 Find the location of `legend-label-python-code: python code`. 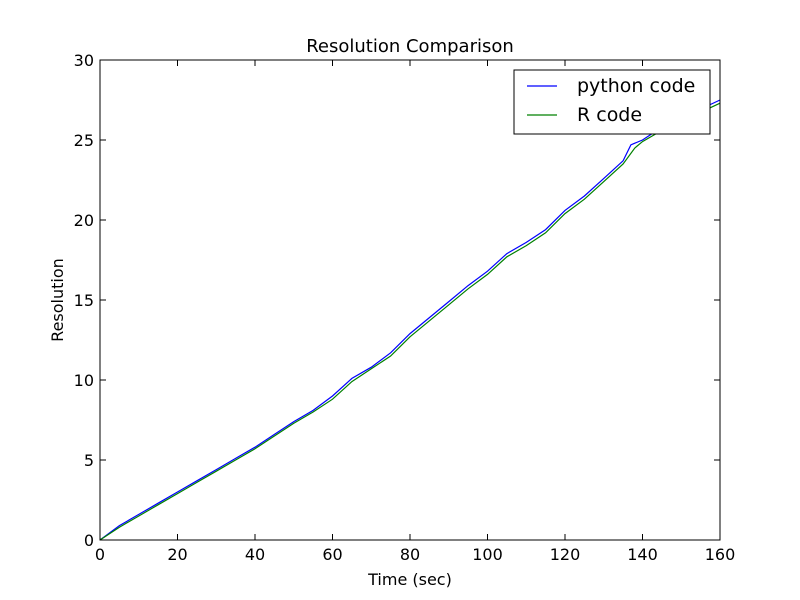

legend-label-python-code: python code is located at coordinates (636, 86).